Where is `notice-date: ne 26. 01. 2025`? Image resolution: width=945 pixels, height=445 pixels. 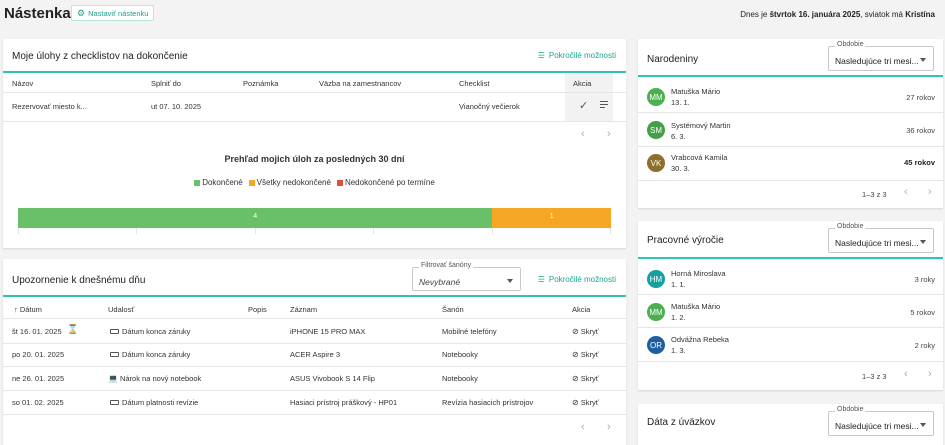
notice-date: ne 26. 01. 2025 is located at coordinates (38, 378).